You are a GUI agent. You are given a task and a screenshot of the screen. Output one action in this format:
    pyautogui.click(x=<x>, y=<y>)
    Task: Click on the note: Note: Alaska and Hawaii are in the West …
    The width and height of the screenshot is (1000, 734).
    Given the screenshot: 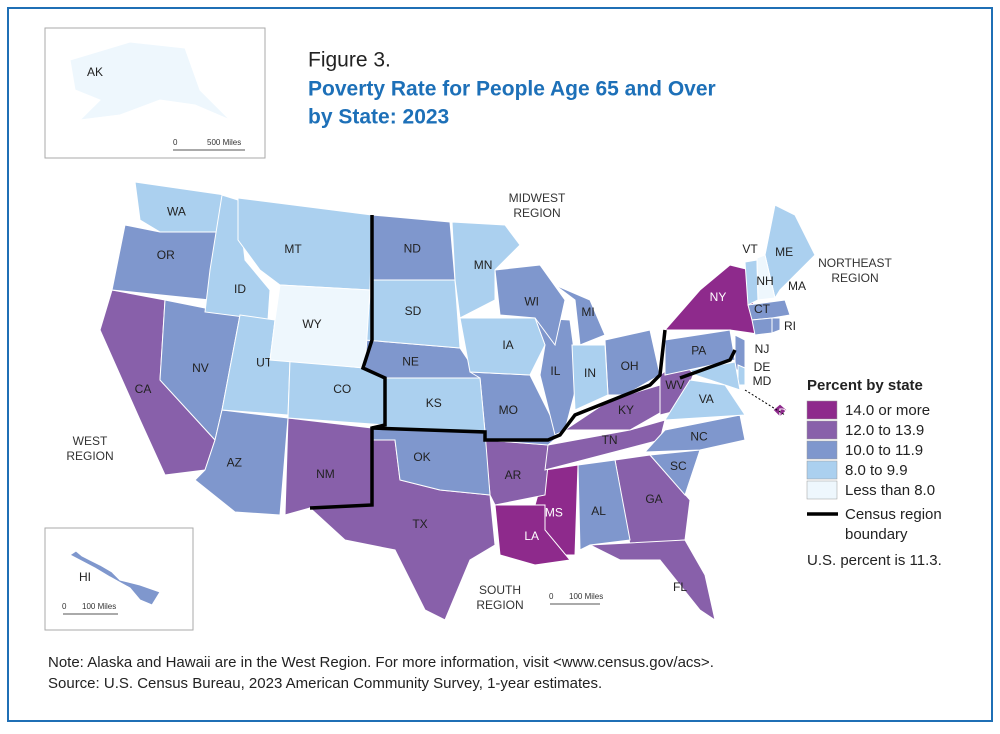 What is the action you would take?
    pyautogui.click(x=381, y=662)
    